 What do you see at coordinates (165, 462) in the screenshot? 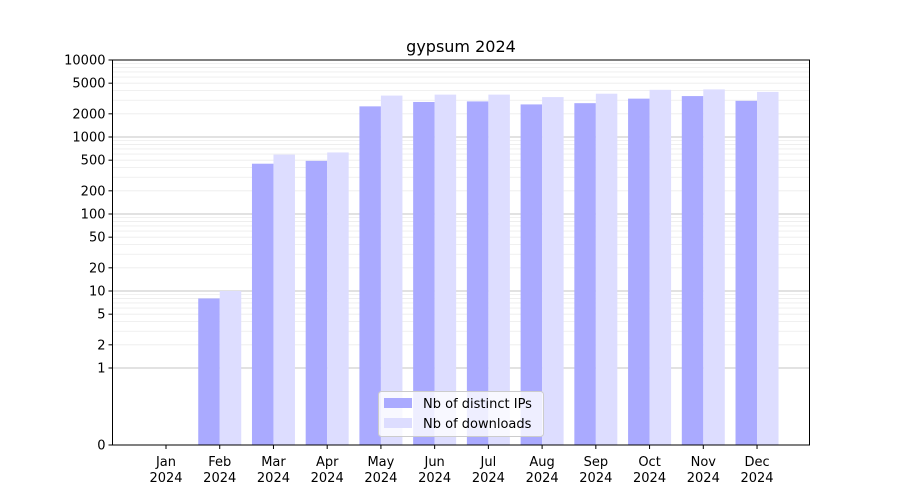
I see `x-tick-label: Jan` at bounding box center [165, 462].